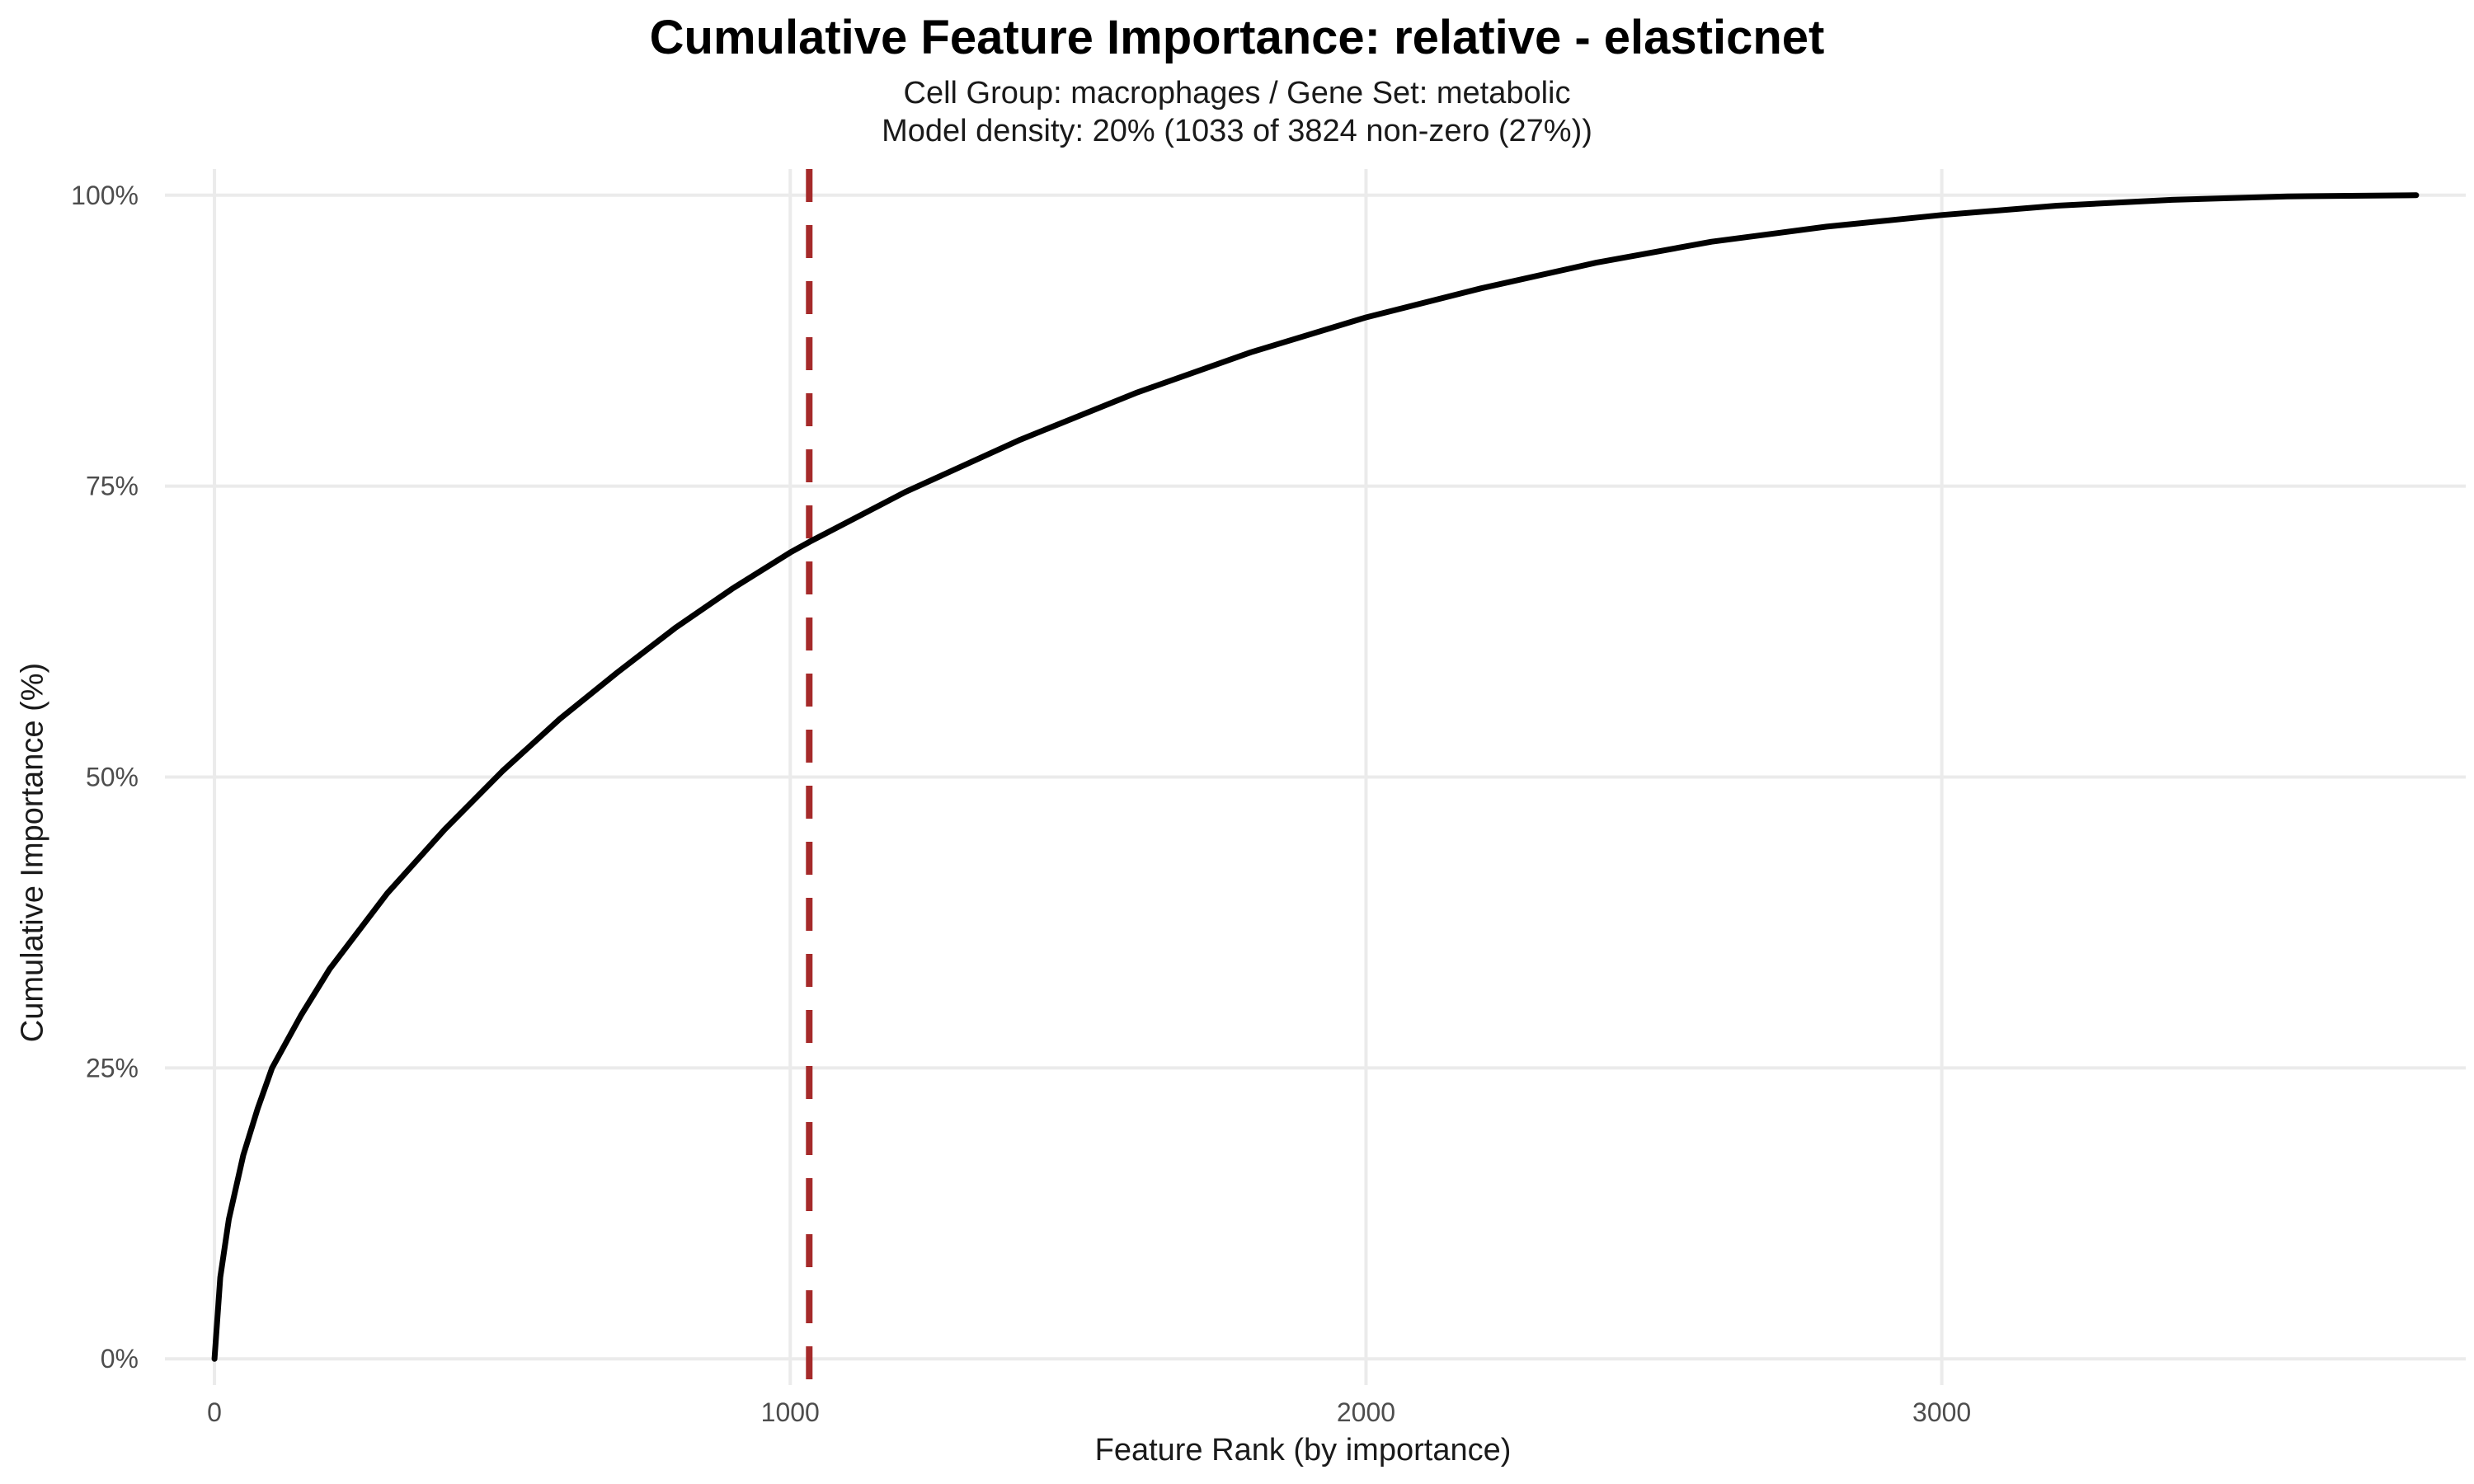 The width and height of the screenshot is (2474, 1484). Describe the element at coordinates (214, 1412) in the screenshot. I see `x-tick-label: 0` at that location.